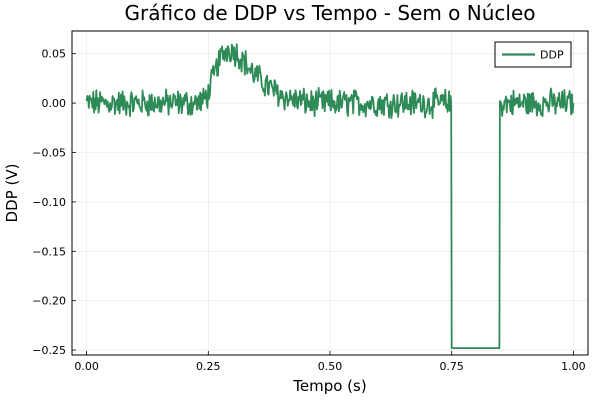 The height and width of the screenshot is (400, 600). What do you see at coordinates (552, 55) in the screenshot?
I see `legend-label-ddp: DDP` at bounding box center [552, 55].